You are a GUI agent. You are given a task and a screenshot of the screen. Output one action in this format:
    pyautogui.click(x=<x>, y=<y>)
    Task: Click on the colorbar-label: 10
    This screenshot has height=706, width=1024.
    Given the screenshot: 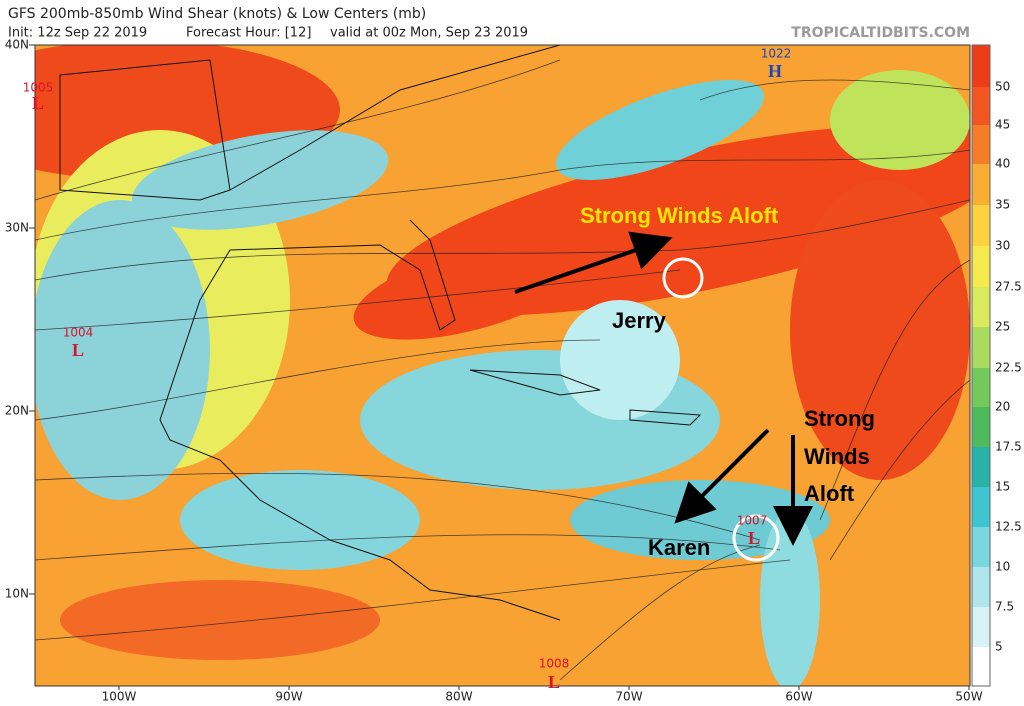 What is the action you would take?
    pyautogui.click(x=1002, y=567)
    